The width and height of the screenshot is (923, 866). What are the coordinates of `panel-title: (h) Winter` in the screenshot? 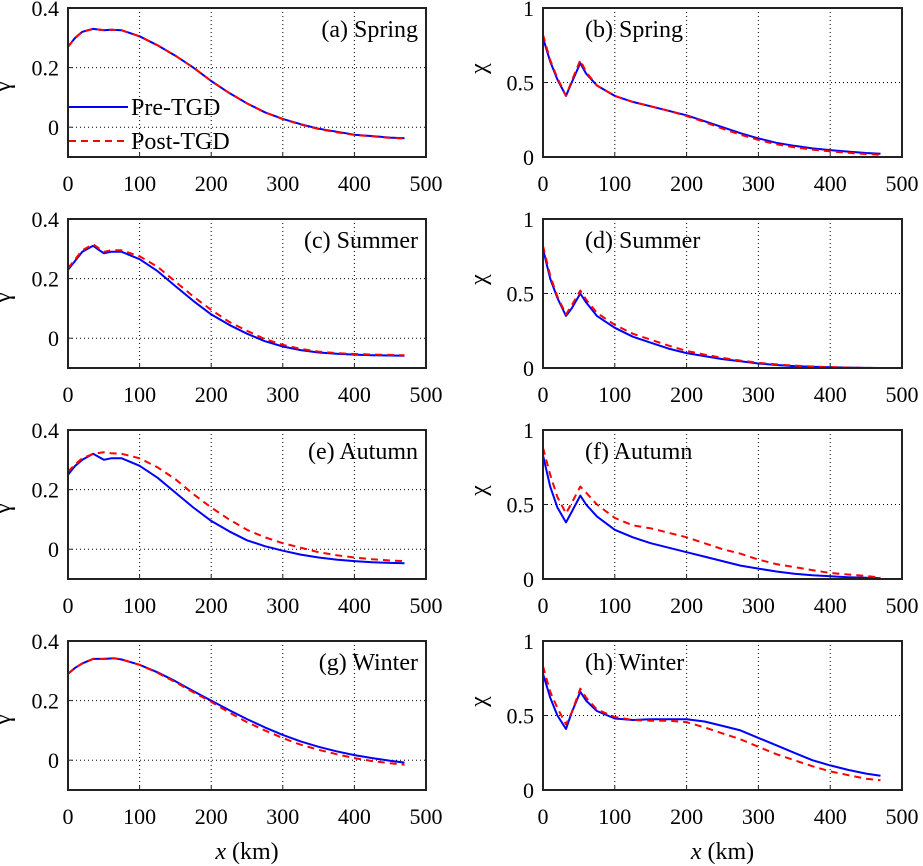 It's located at (634, 663).